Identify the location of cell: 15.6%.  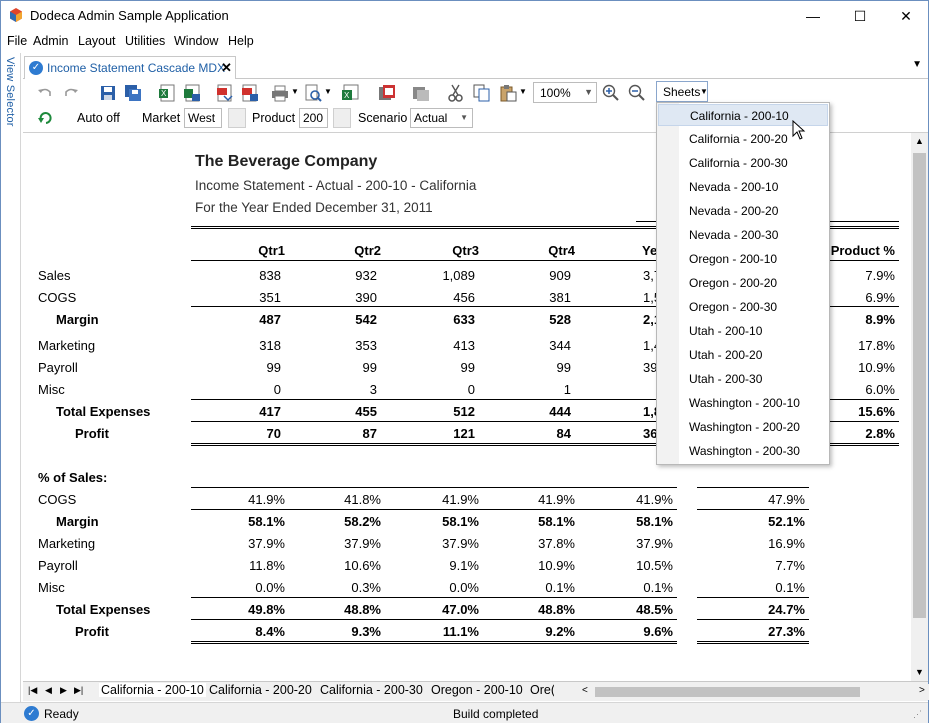
(876, 411).